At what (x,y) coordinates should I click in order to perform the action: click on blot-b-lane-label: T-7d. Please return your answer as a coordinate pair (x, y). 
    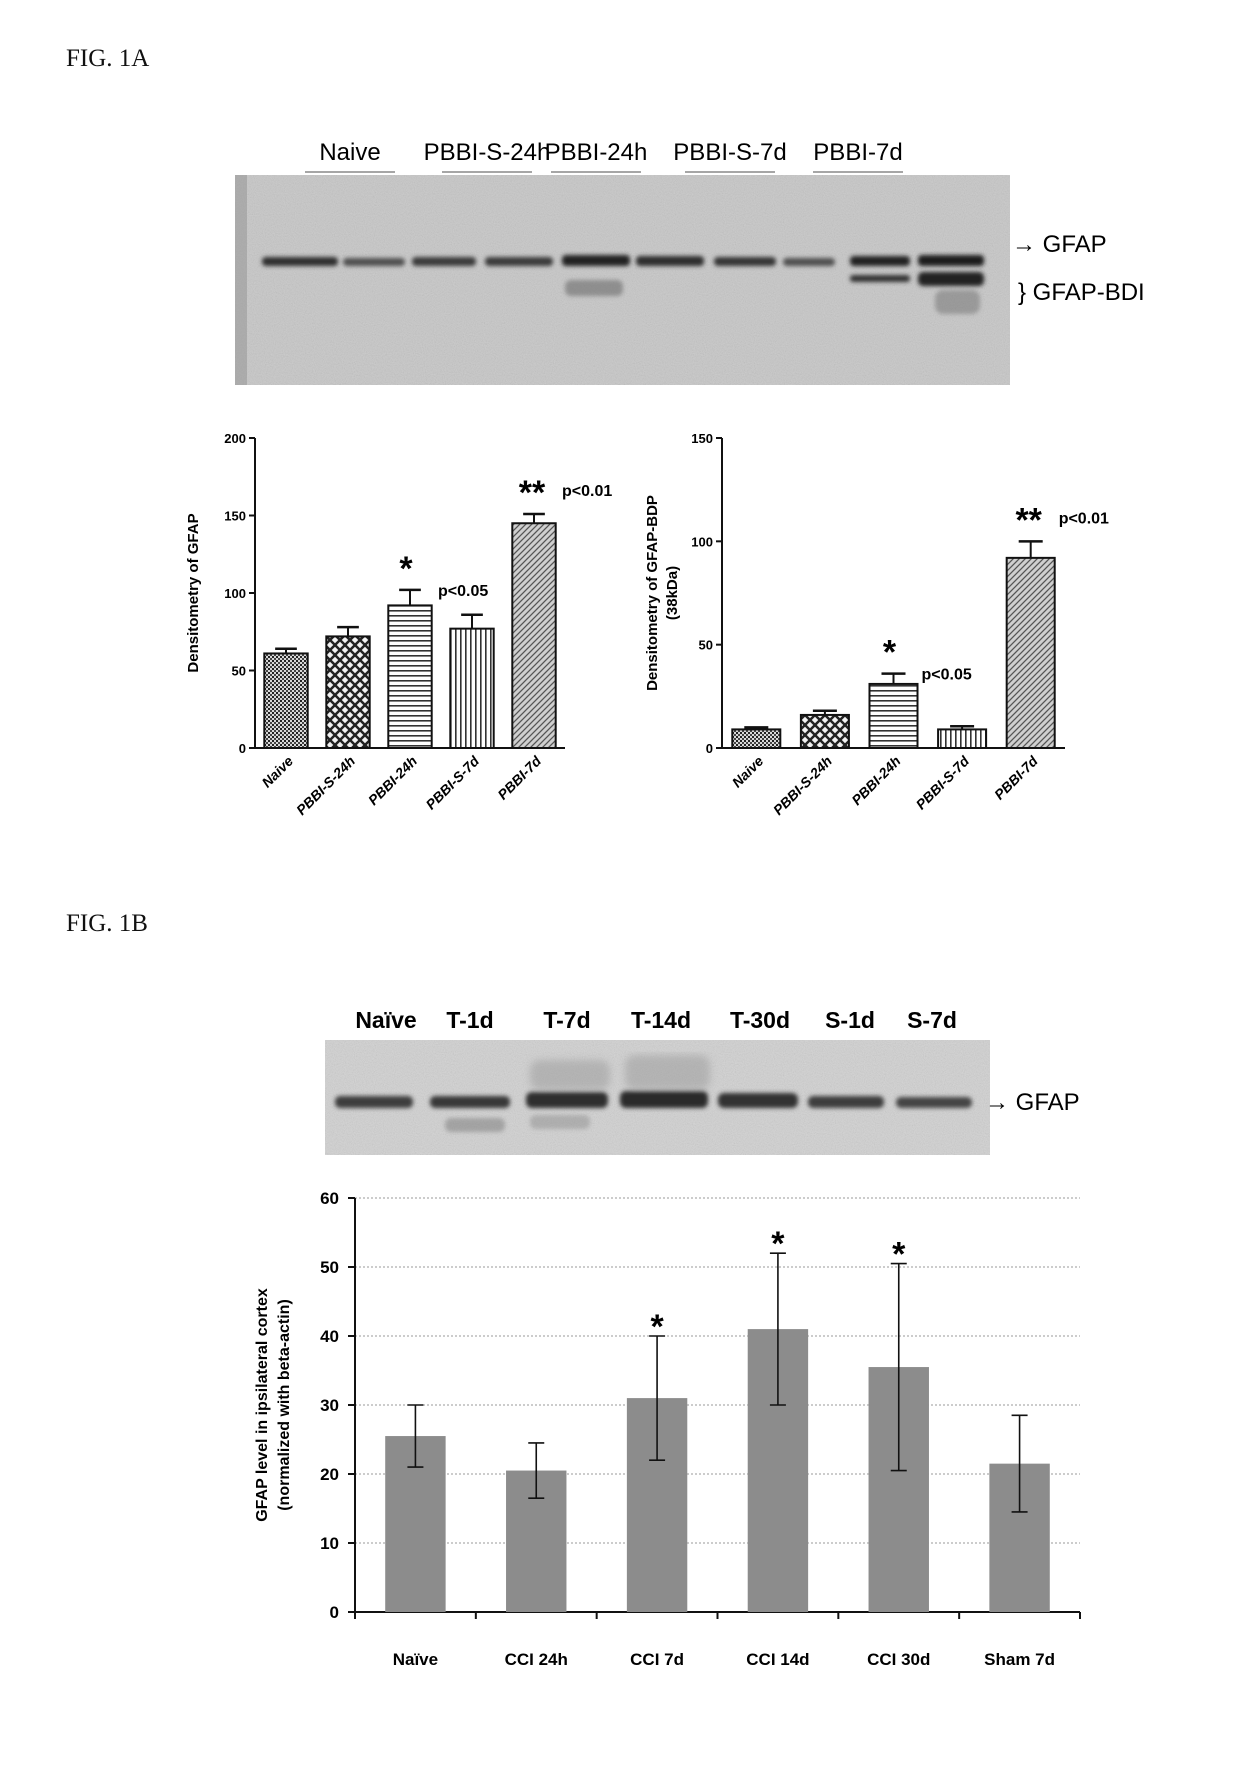
    Looking at the image, I should click on (566, 1020).